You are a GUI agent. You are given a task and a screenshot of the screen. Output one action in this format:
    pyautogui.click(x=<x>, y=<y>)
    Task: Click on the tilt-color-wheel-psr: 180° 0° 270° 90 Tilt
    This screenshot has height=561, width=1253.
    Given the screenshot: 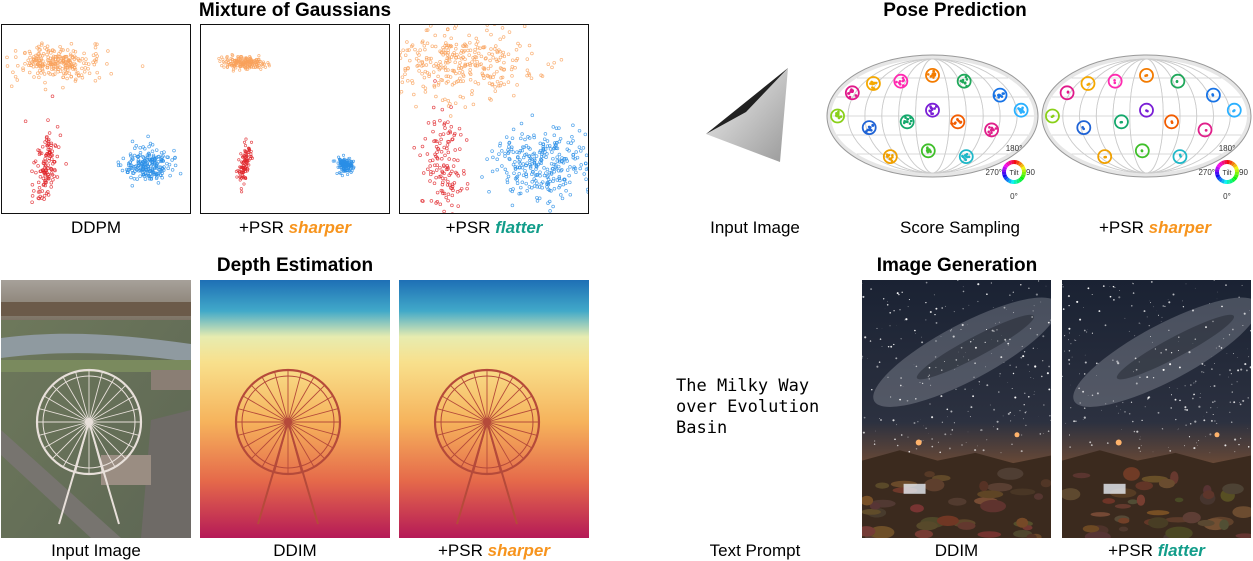 What is the action you would take?
    pyautogui.click(x=1225, y=172)
    